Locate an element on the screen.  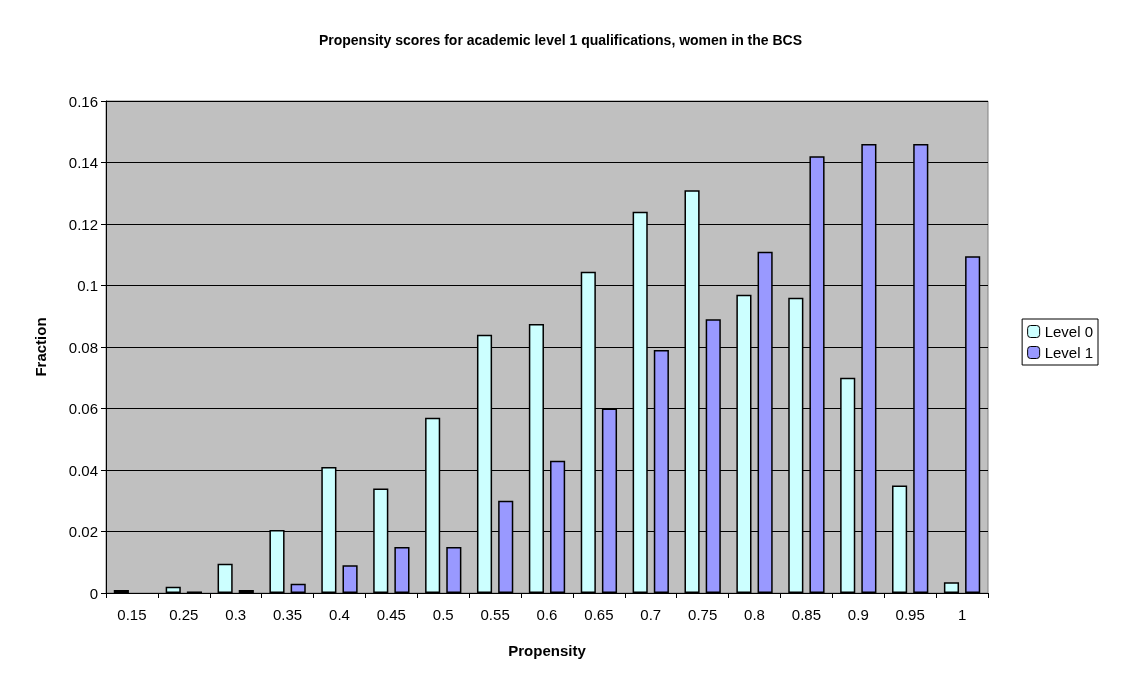
y-tick-label: 0.04 is located at coordinates (83, 470).